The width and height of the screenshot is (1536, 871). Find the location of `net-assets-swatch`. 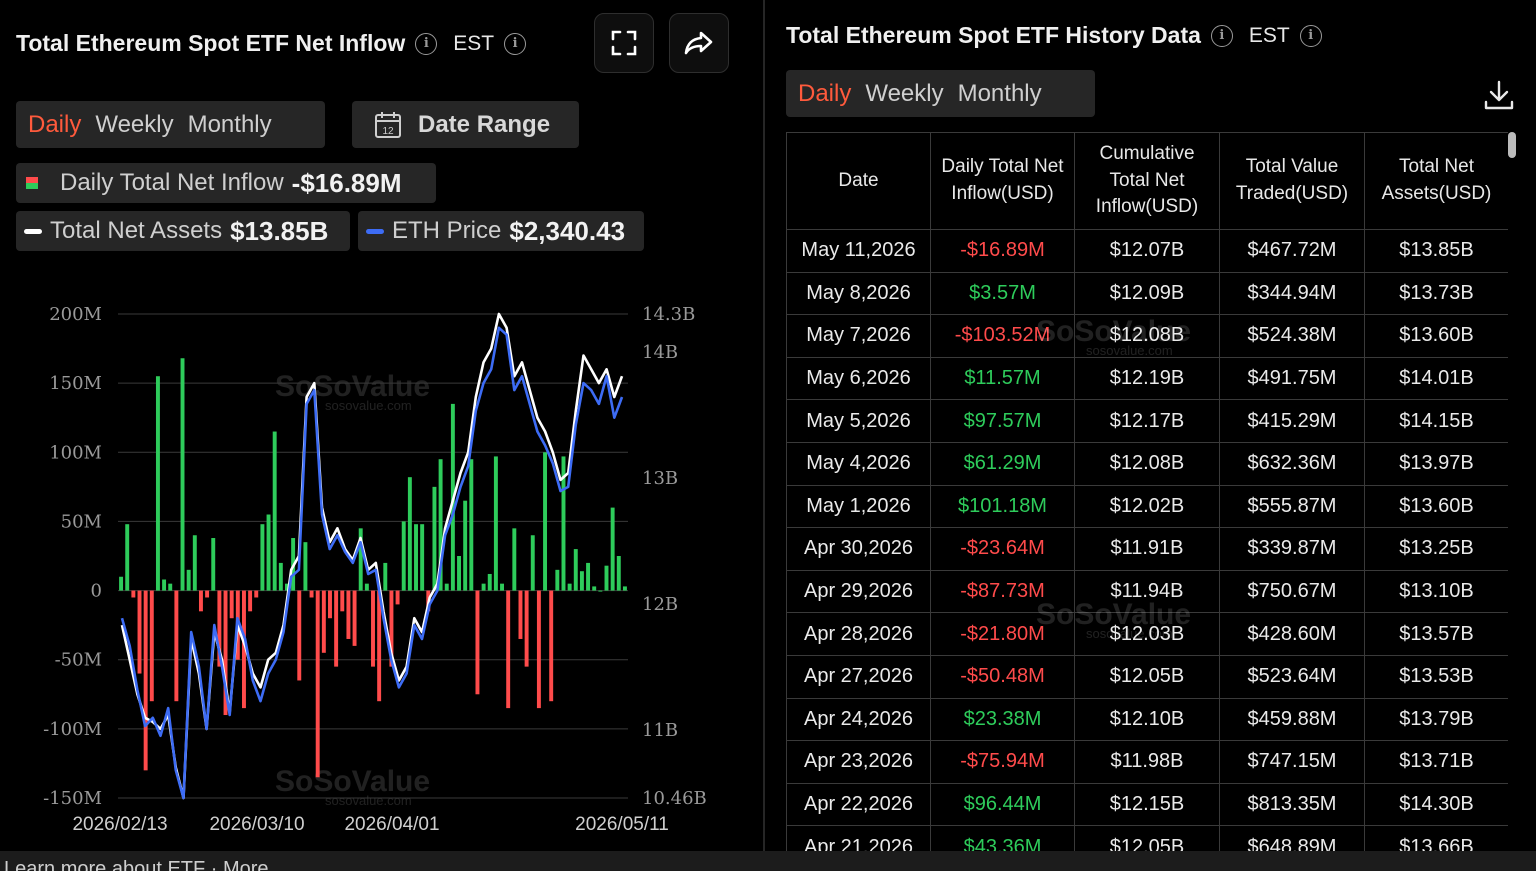

net-assets-swatch is located at coordinates (33, 231).